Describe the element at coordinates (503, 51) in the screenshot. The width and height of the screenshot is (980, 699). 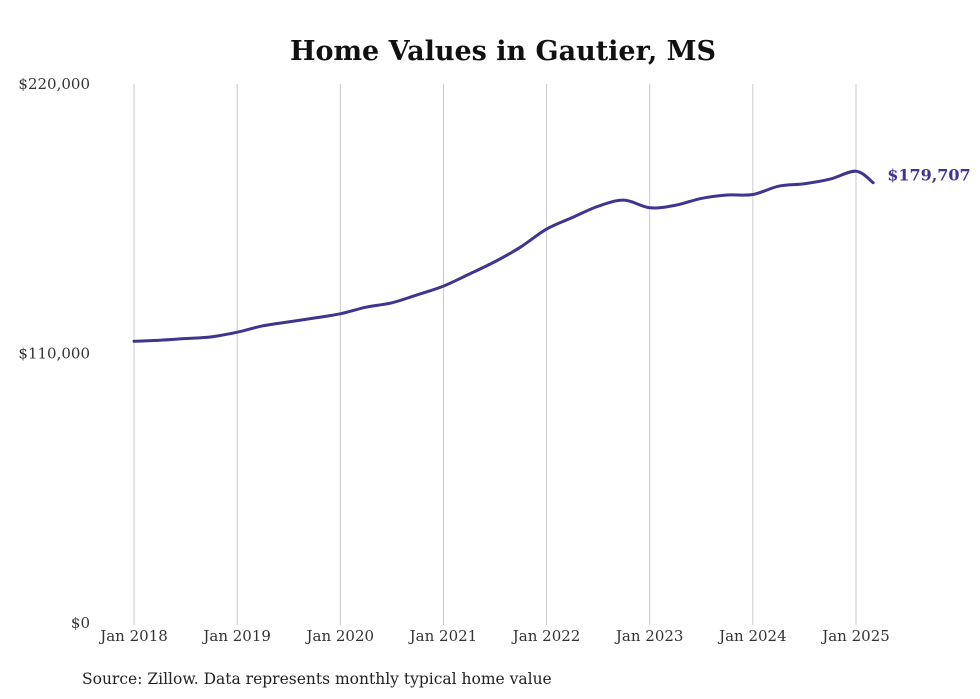
I see `chart-title: Home Values in Gautier, MS` at that location.